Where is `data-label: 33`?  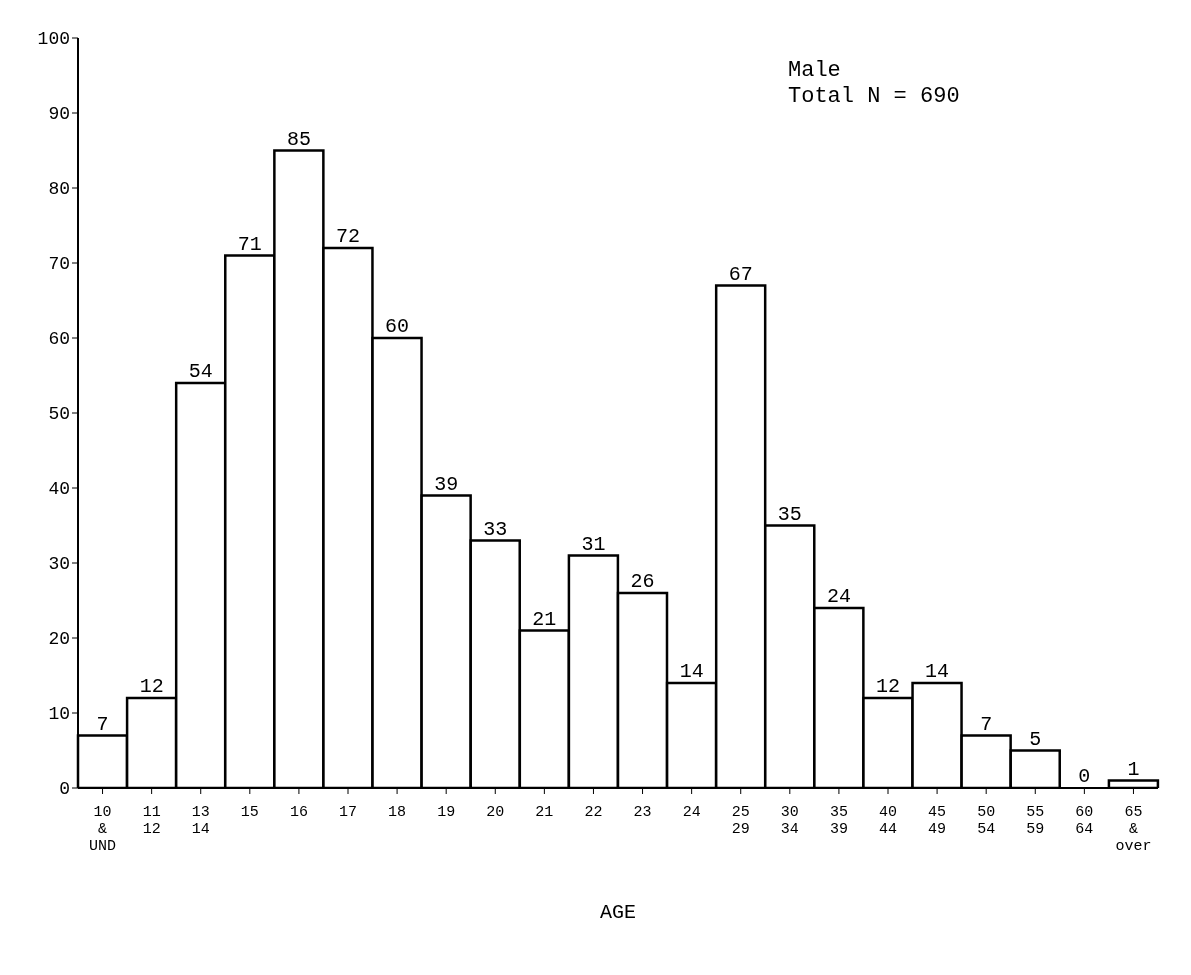 data-label: 33 is located at coordinates (495, 529).